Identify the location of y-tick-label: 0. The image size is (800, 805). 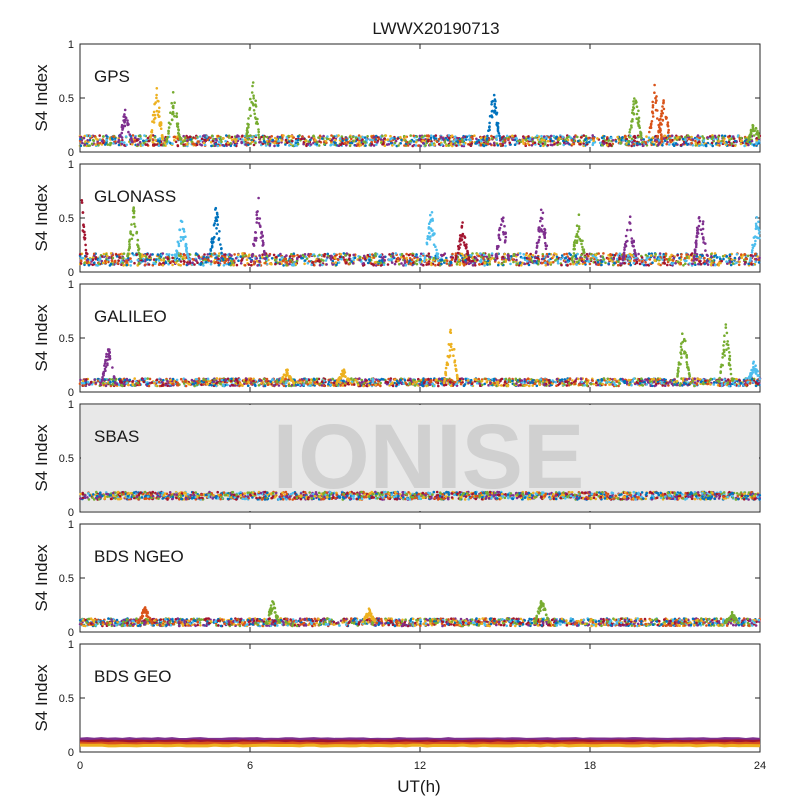
(71, 273).